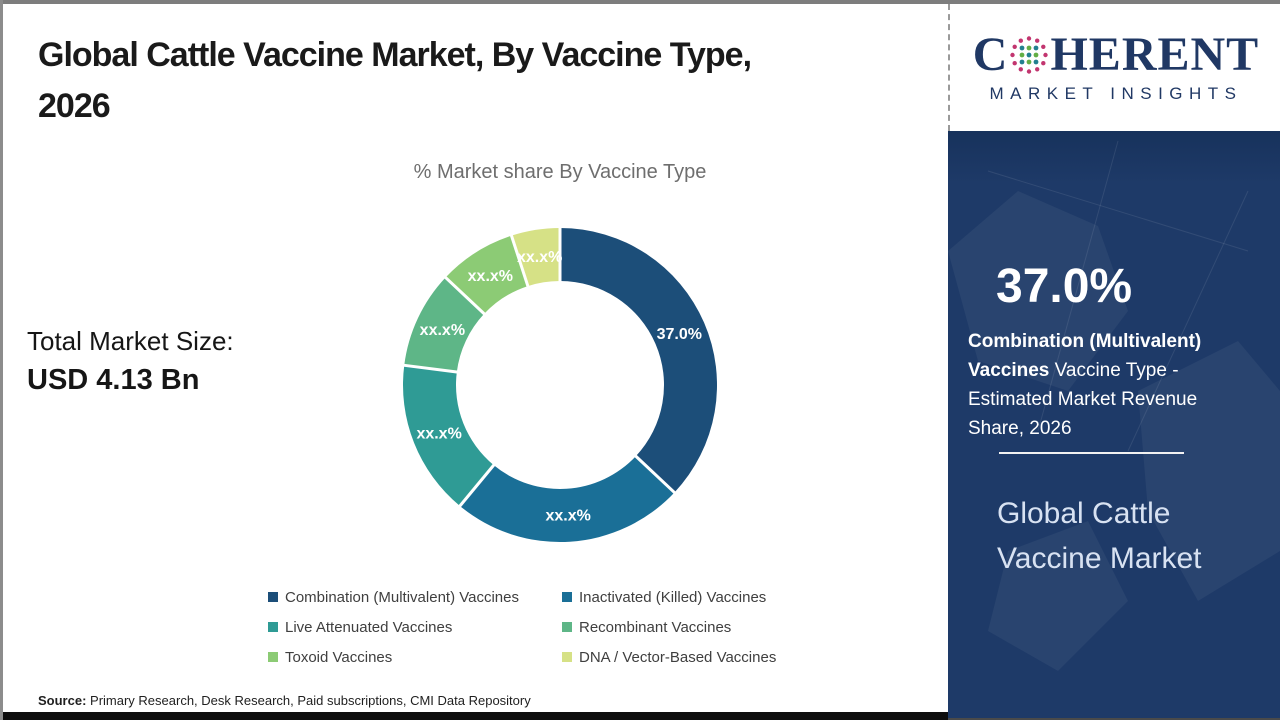 The height and width of the screenshot is (720, 1280). What do you see at coordinates (1085, 356) in the screenshot?
I see `highlight-description-bold: Combination (Multivalent) Vaccines` at bounding box center [1085, 356].